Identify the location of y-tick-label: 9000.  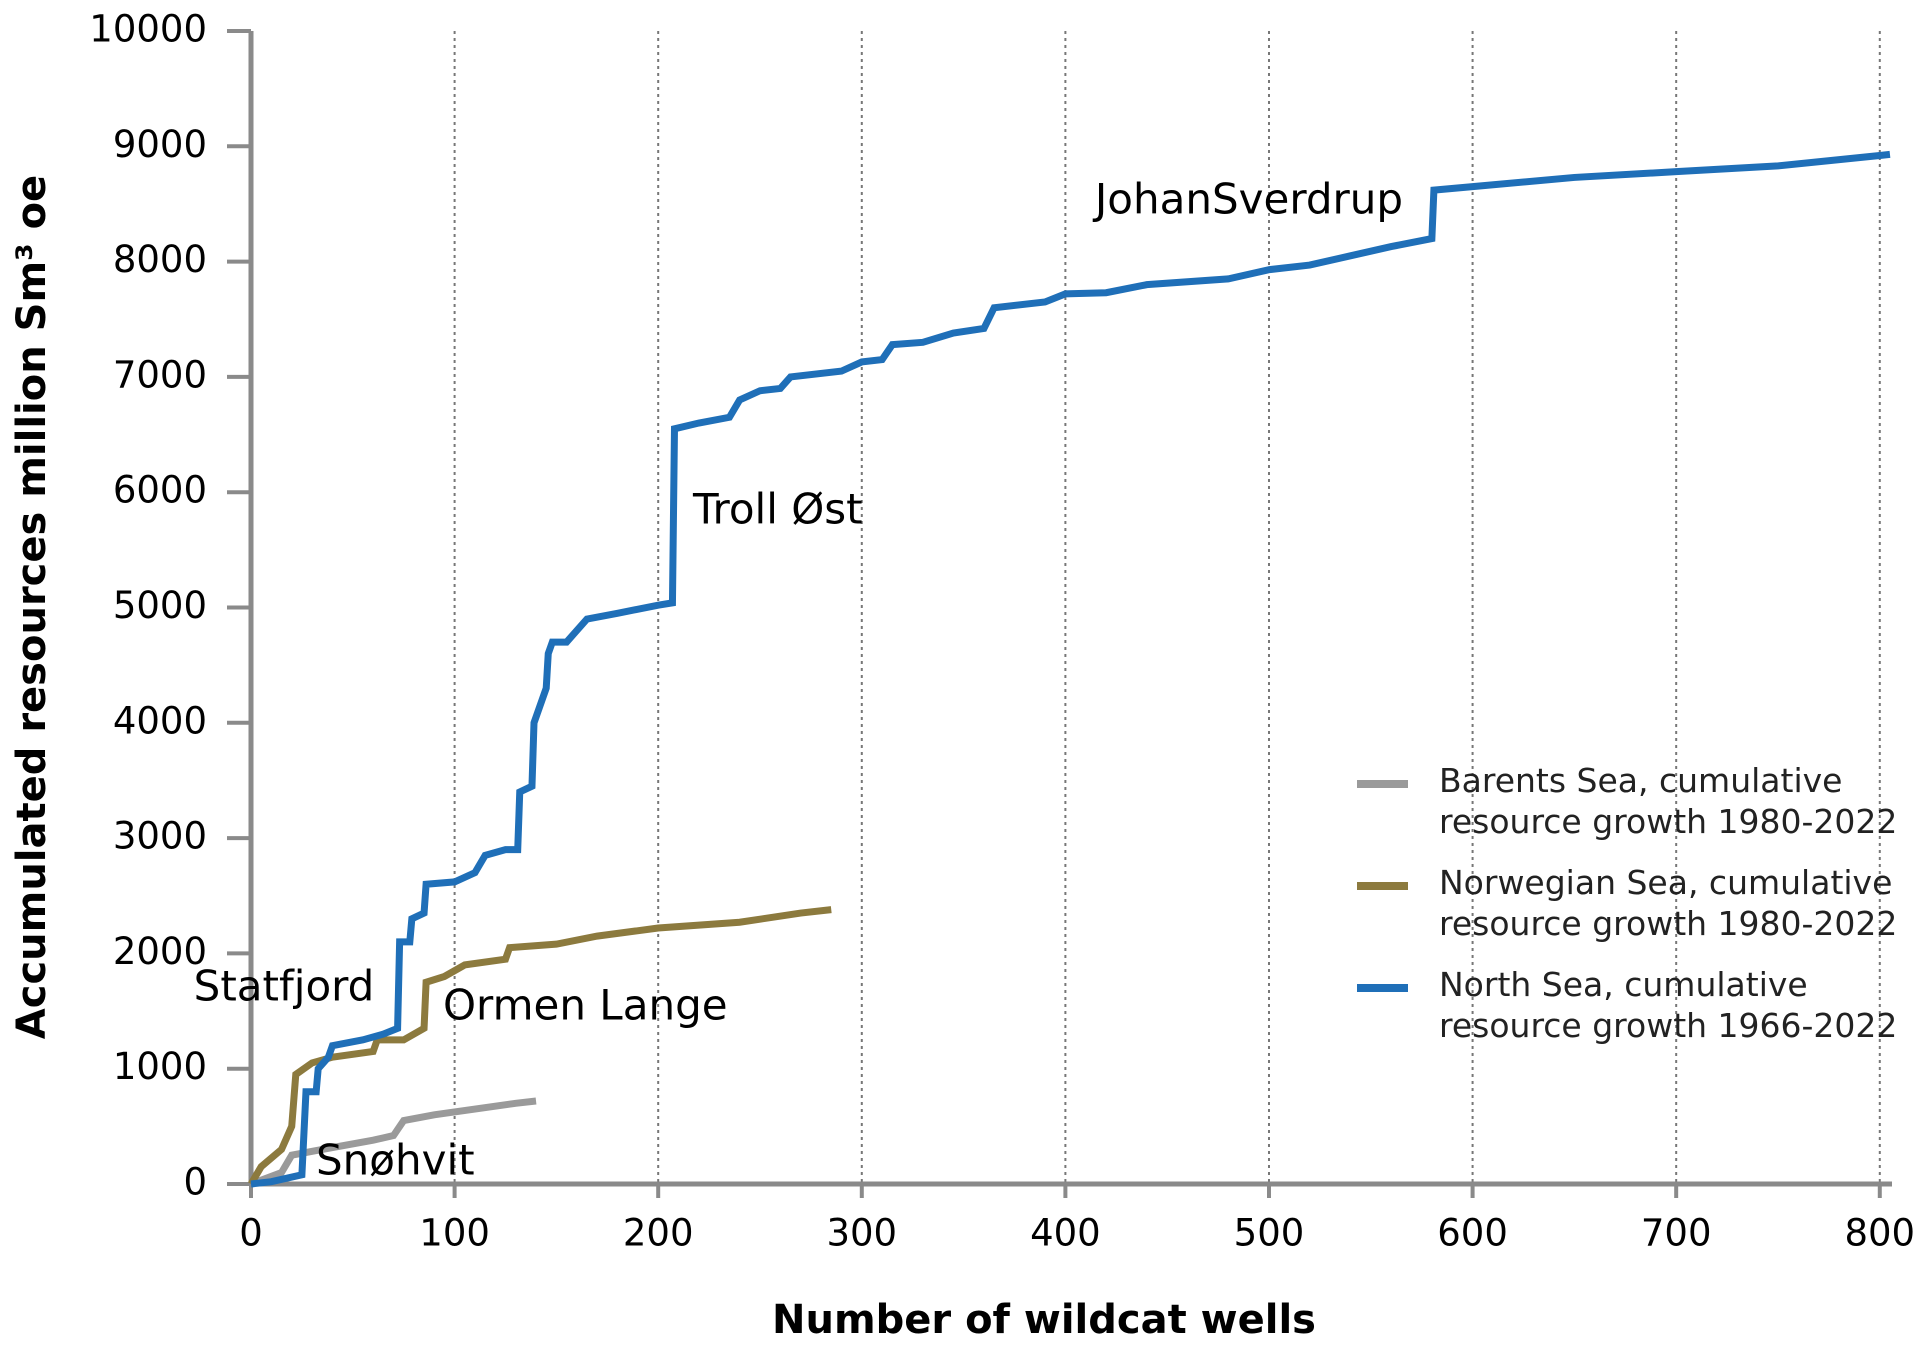
(160, 144).